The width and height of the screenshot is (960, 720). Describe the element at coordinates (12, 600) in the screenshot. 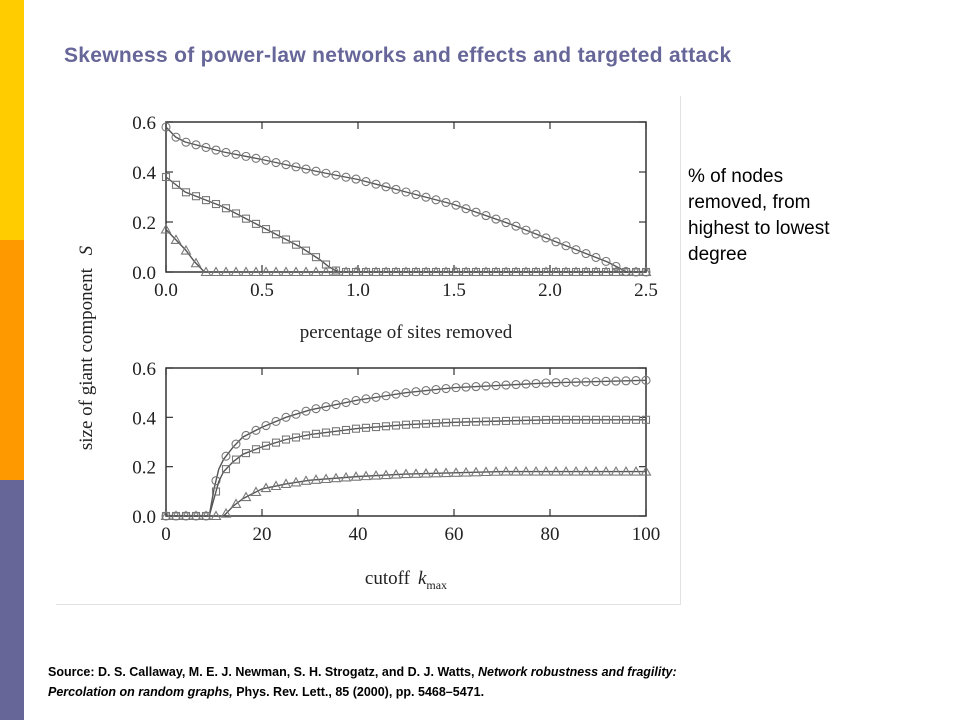

I see `accent-bar-purple` at that location.